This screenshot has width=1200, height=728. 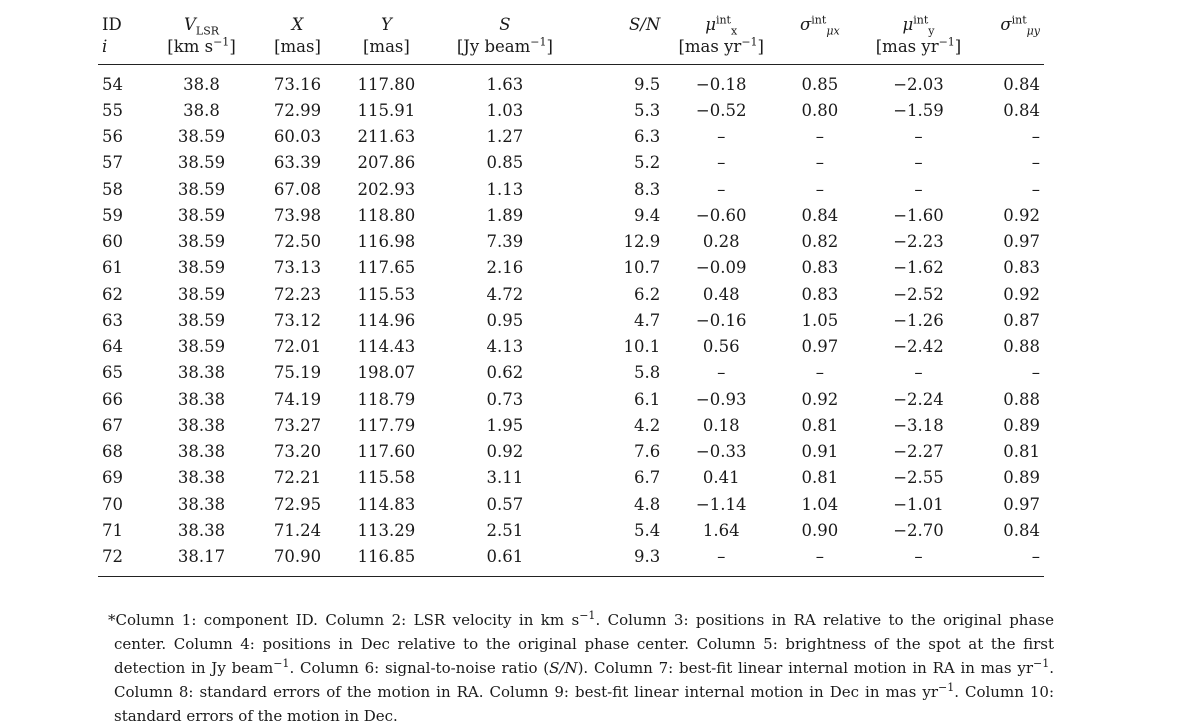 What do you see at coordinates (505, 320) in the screenshot?
I see `cell-s: 0.95` at bounding box center [505, 320].